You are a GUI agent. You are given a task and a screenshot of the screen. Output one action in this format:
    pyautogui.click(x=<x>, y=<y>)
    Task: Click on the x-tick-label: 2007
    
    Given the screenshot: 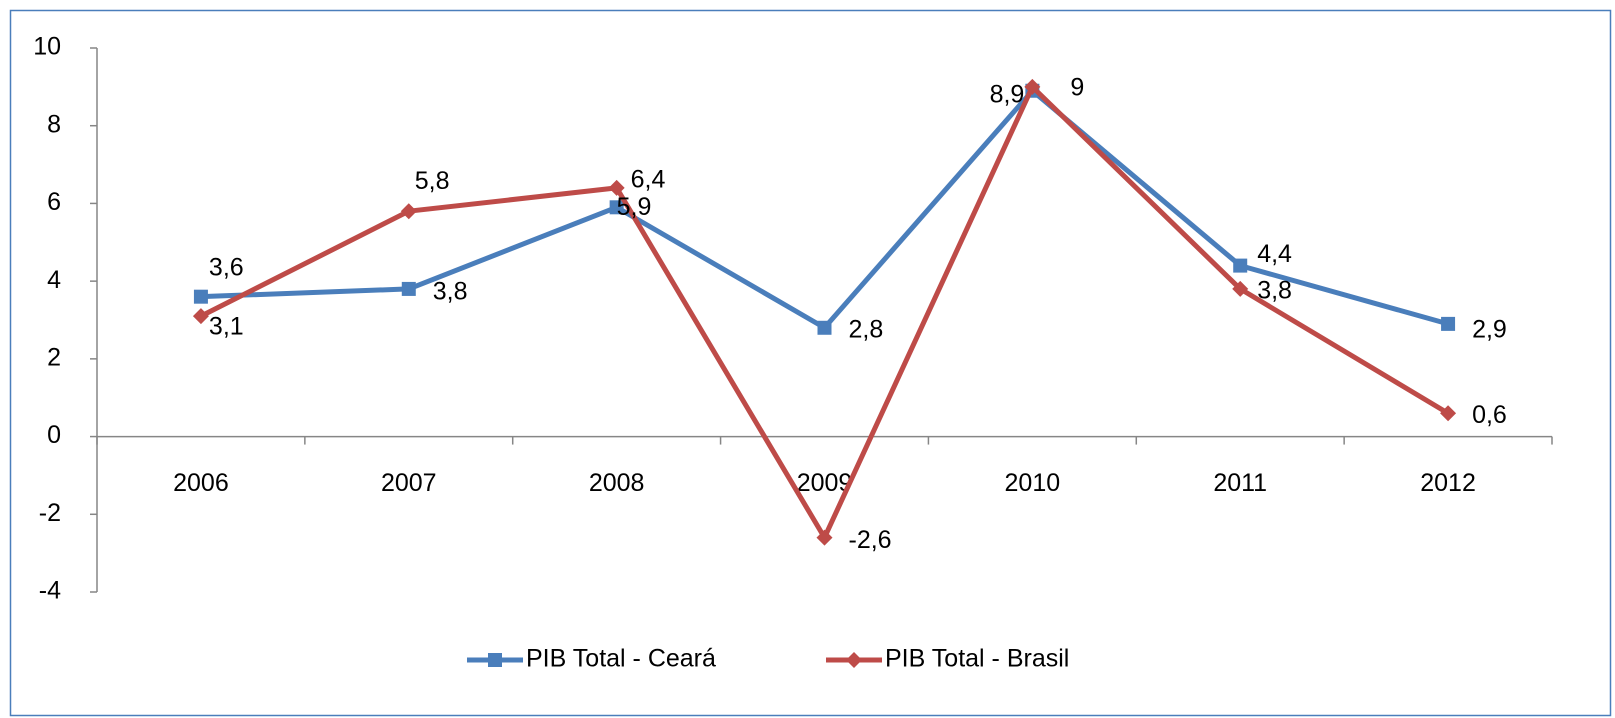 What is the action you would take?
    pyautogui.click(x=409, y=483)
    